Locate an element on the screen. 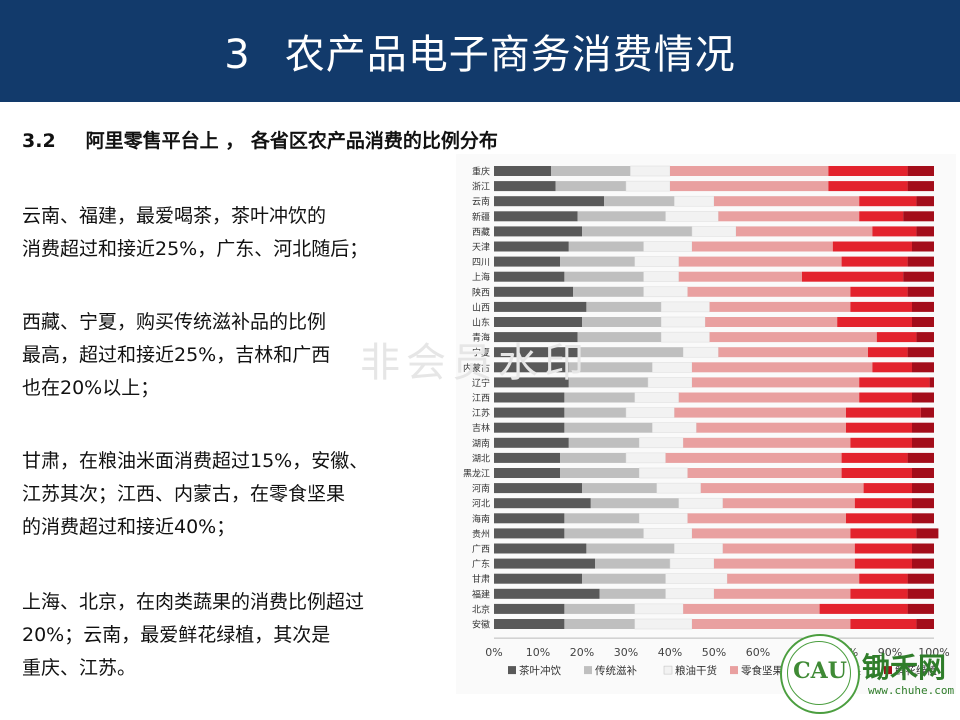 The width and height of the screenshot is (960, 720). x-tick-label: 100% is located at coordinates (933, 652).